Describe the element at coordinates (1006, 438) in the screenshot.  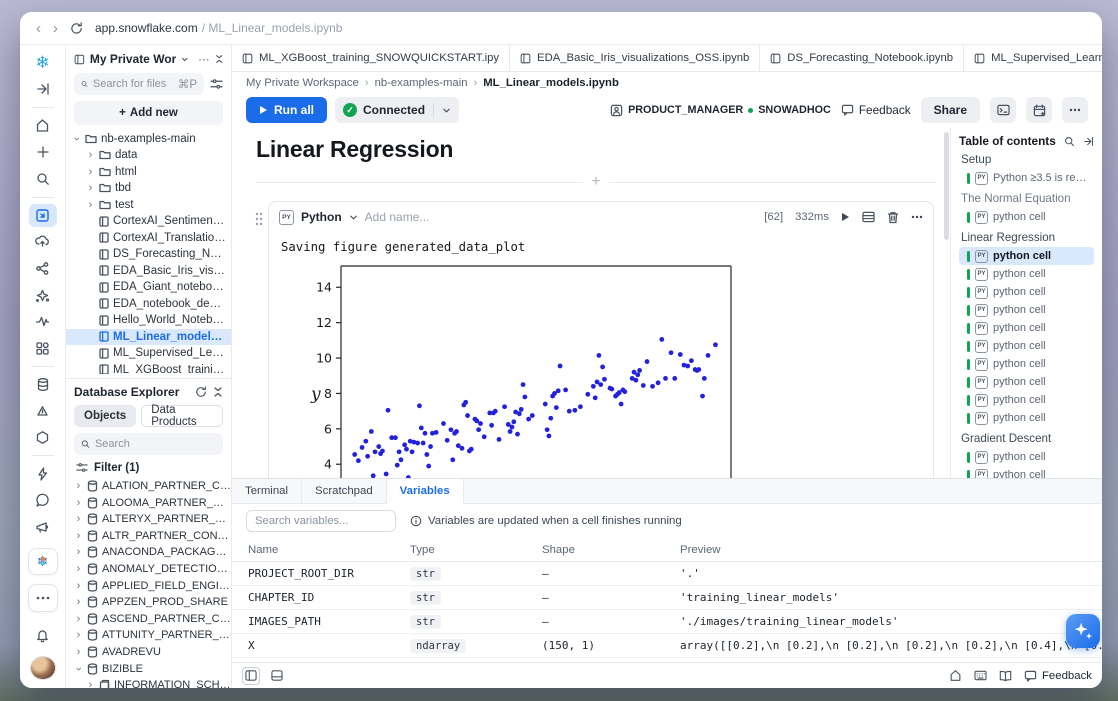
I see `toc-section-title: Gradient Descent` at that location.